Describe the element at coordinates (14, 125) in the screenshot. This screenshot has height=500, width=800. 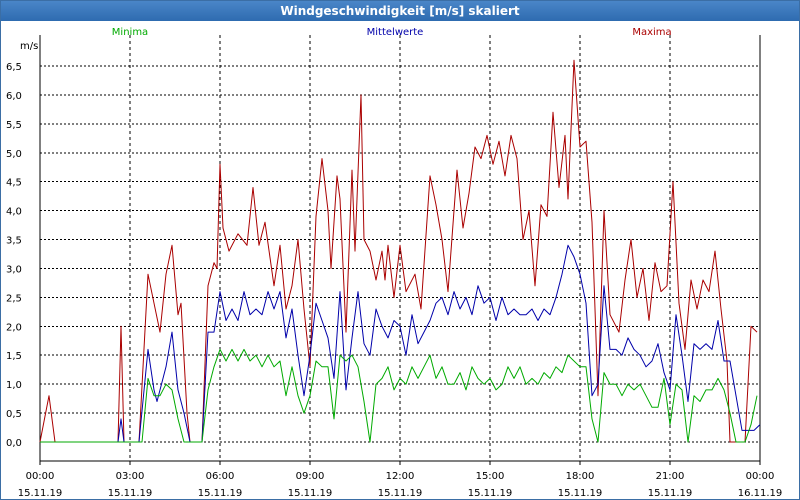
I see `y-tick-label: 5,5` at that location.